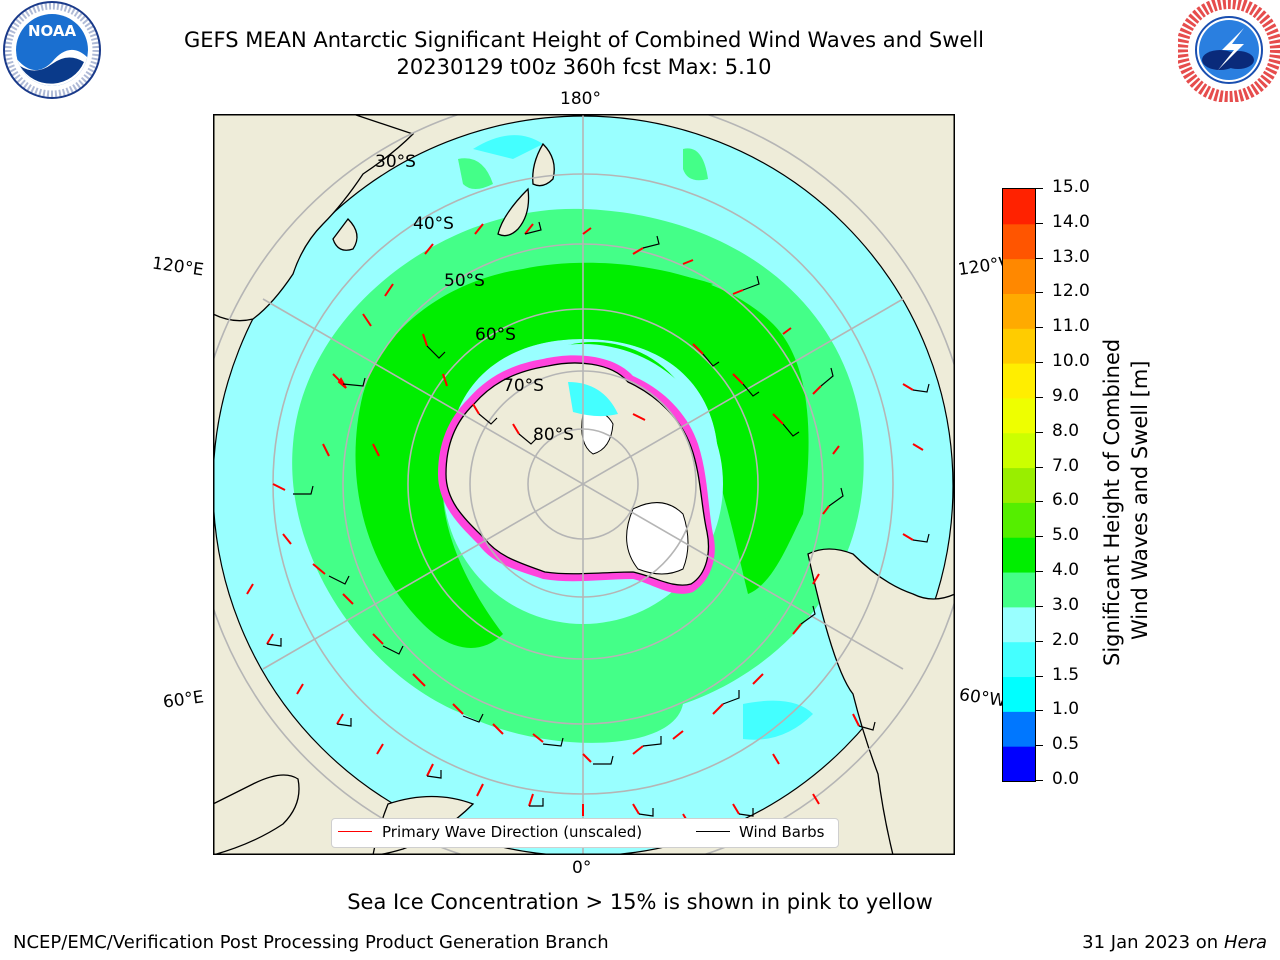 The width and height of the screenshot is (1280, 960). I want to click on colorbar-tick-label: 12.0, so click(1071, 291).